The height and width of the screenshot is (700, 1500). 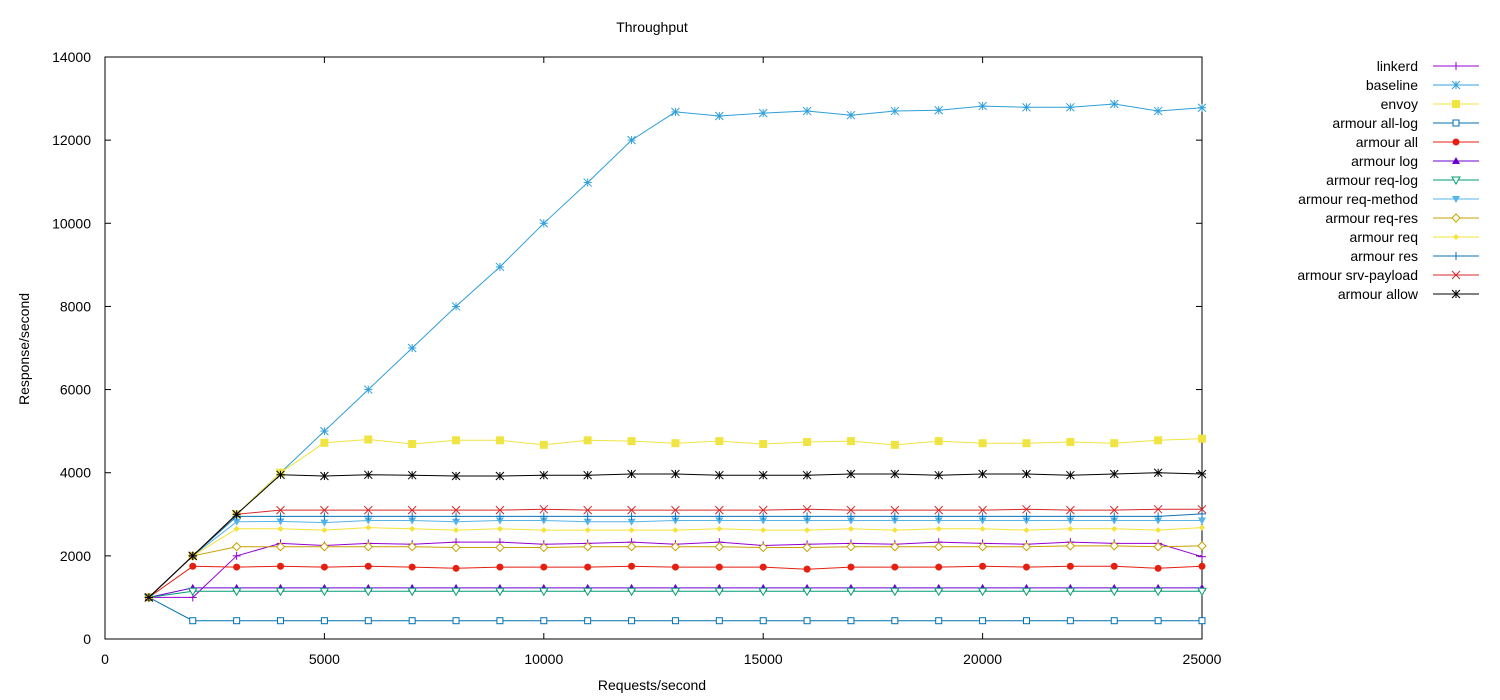 I want to click on x-axis-label: Requests/second, so click(x=652, y=685).